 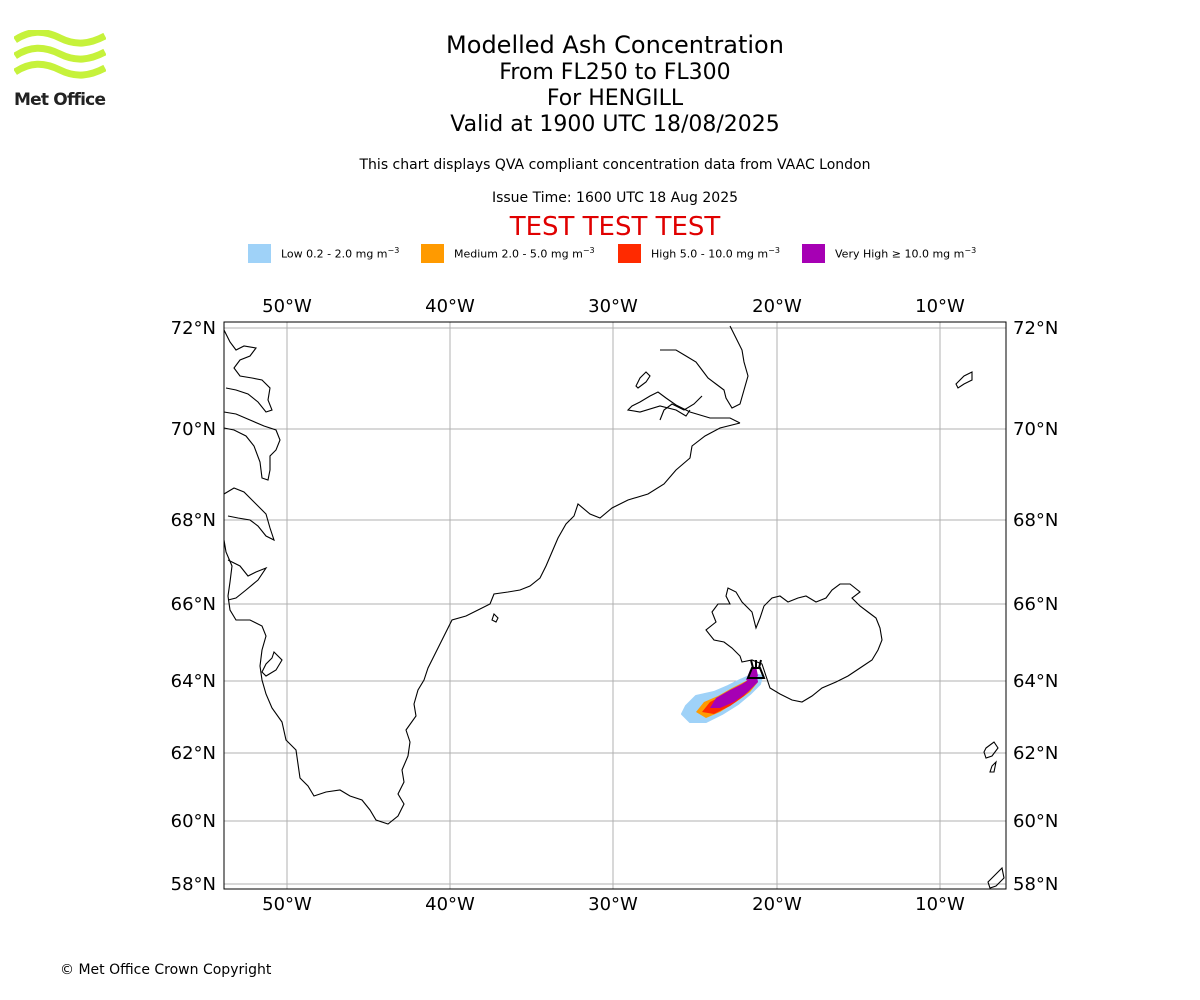 I want to click on faroe-islands, so click(x=991, y=757).